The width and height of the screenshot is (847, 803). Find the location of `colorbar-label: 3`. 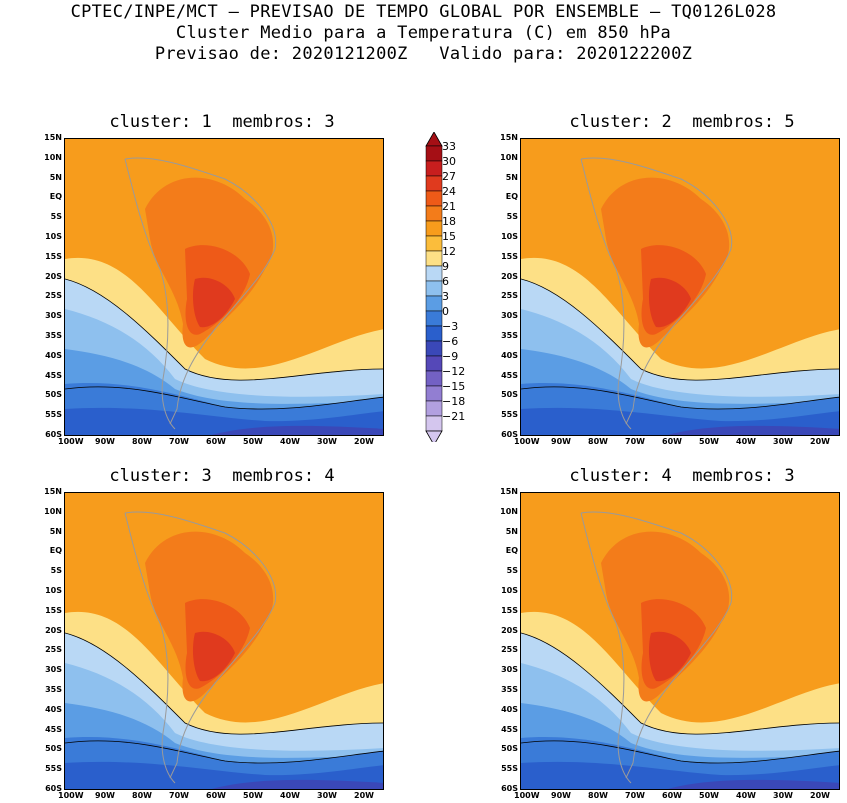

colorbar-label: 3 is located at coordinates (445, 296).